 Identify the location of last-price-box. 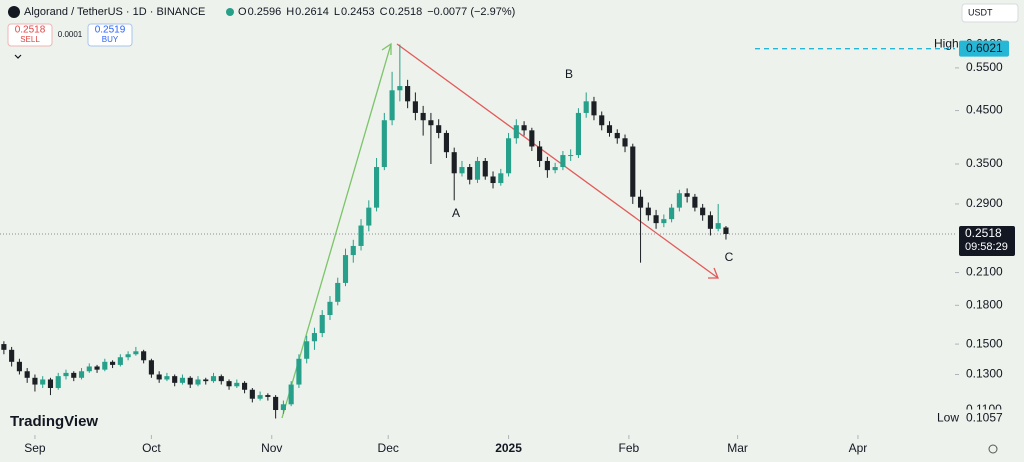
(987, 240).